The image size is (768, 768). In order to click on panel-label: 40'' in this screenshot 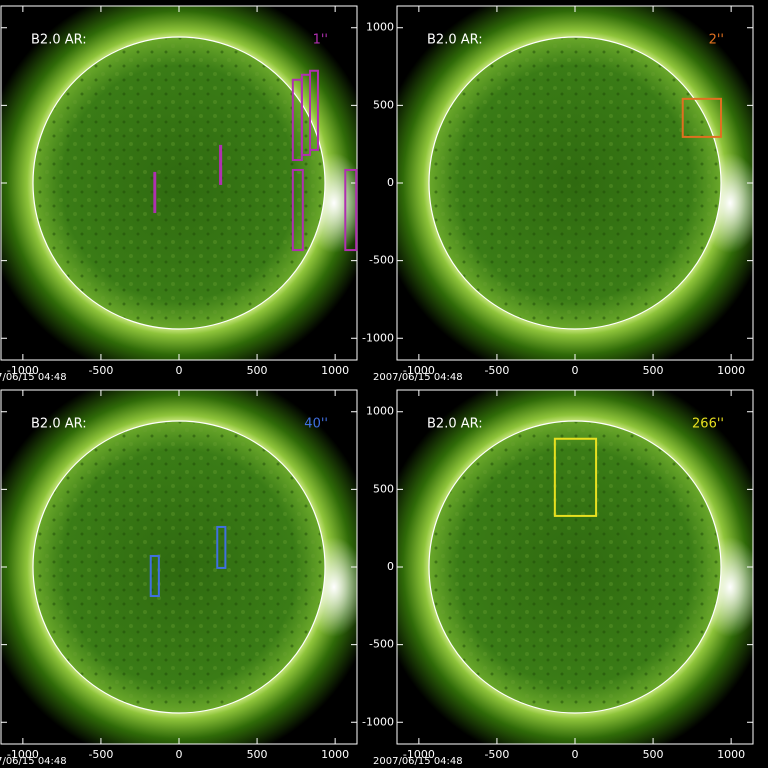, I will do `click(316, 424)`.